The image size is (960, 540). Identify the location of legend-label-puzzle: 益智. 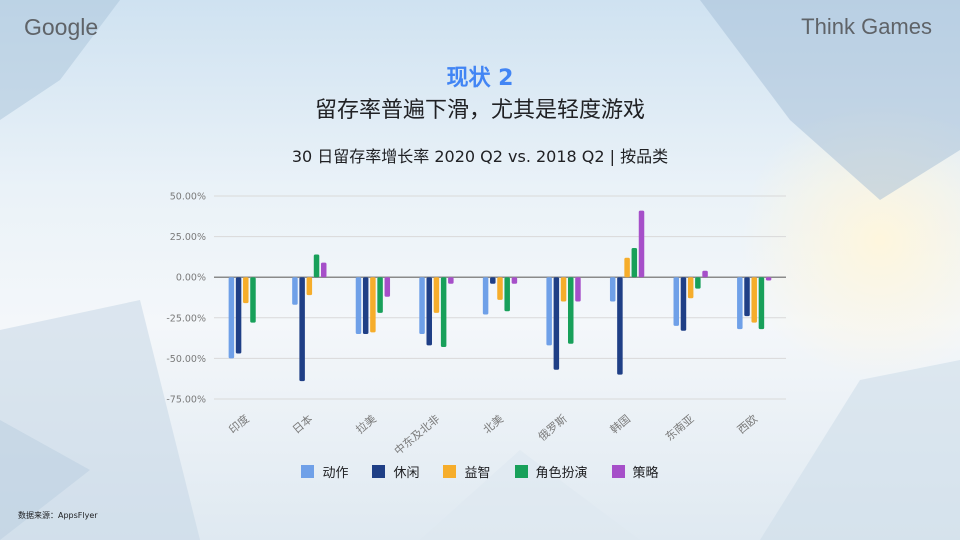
(477, 473).